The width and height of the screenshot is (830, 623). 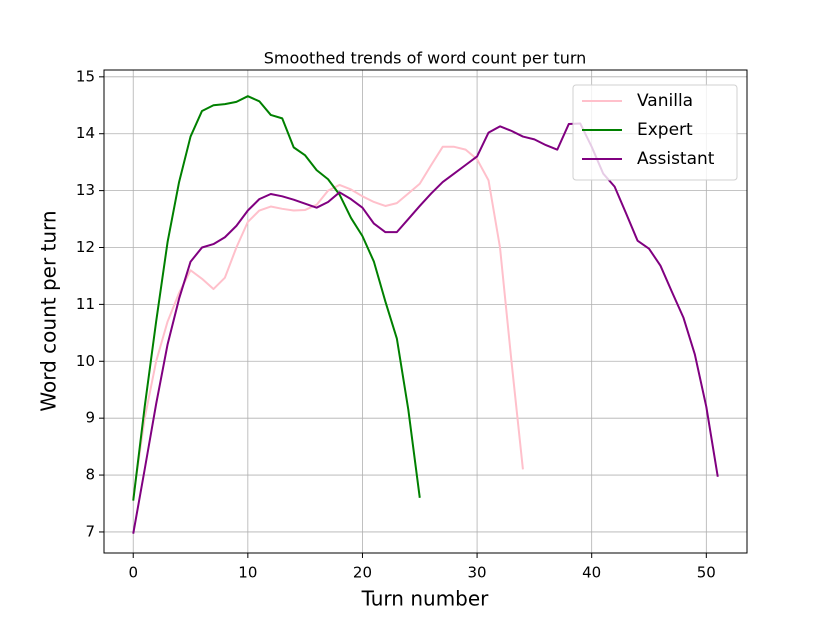 What do you see at coordinates (591, 573) in the screenshot?
I see `x-tick-label: 40` at bounding box center [591, 573].